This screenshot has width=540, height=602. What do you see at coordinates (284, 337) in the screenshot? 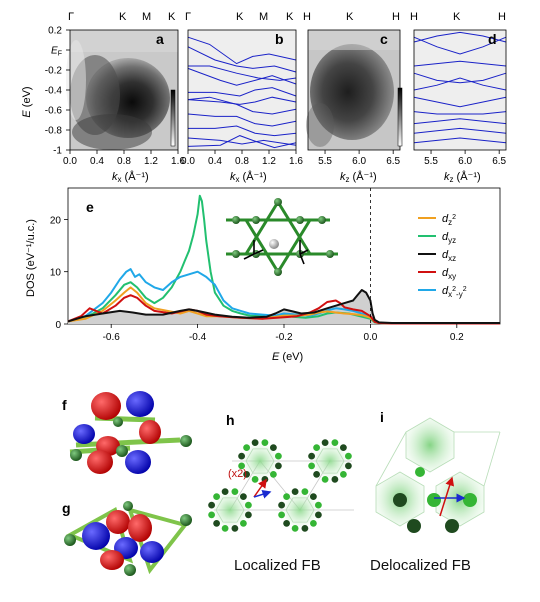
I see `dos-x-tick-label: -0.2` at bounding box center [284, 337].